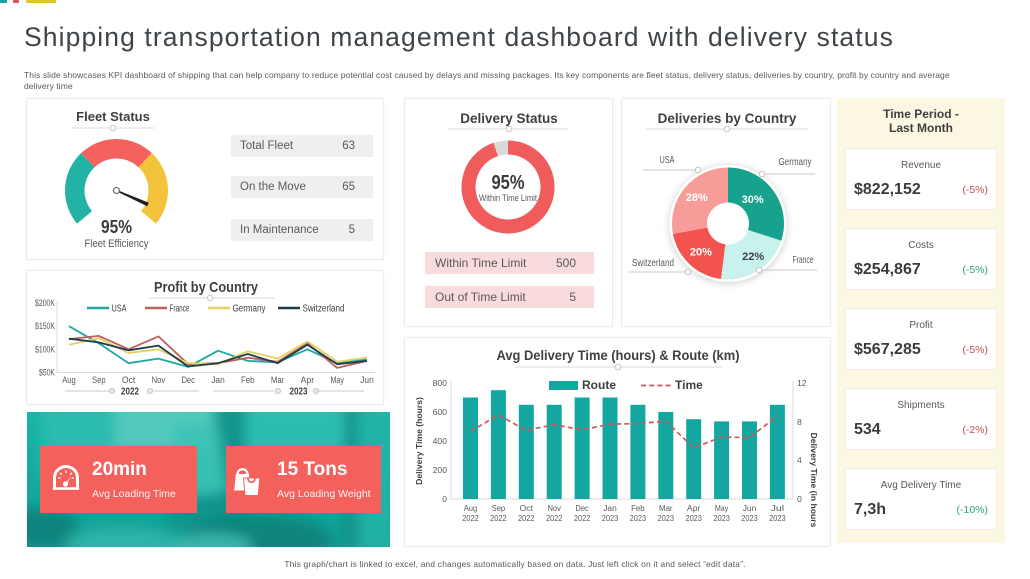 The height and width of the screenshot is (579, 1030). I want to click on svg-text: 200, so click(440, 470).